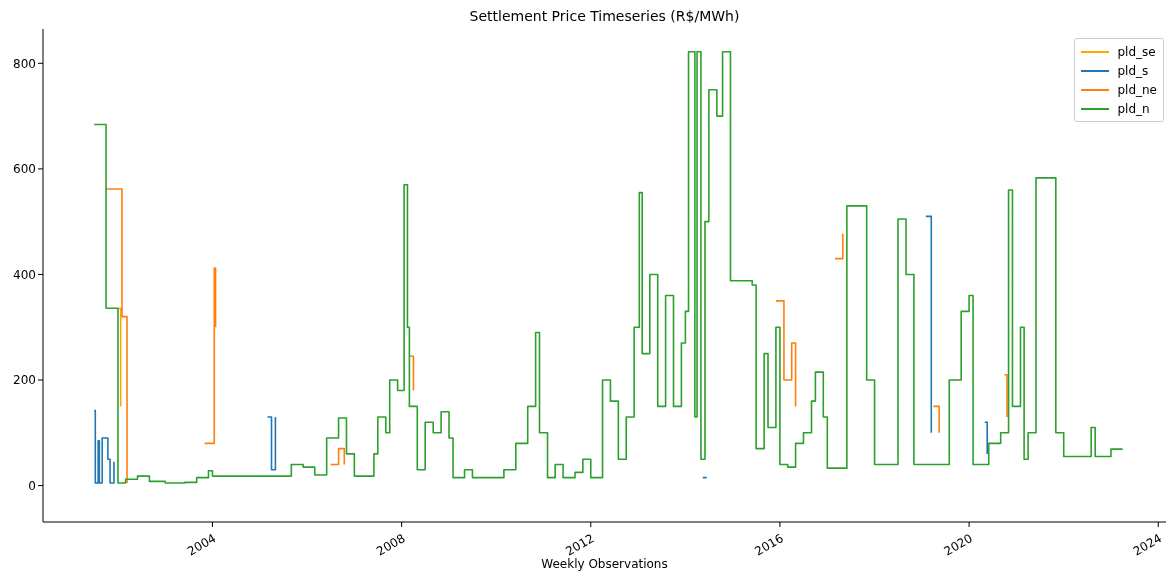 The image size is (1171, 584). What do you see at coordinates (1133, 108) in the screenshot?
I see `legend-label: pld_n` at bounding box center [1133, 108].